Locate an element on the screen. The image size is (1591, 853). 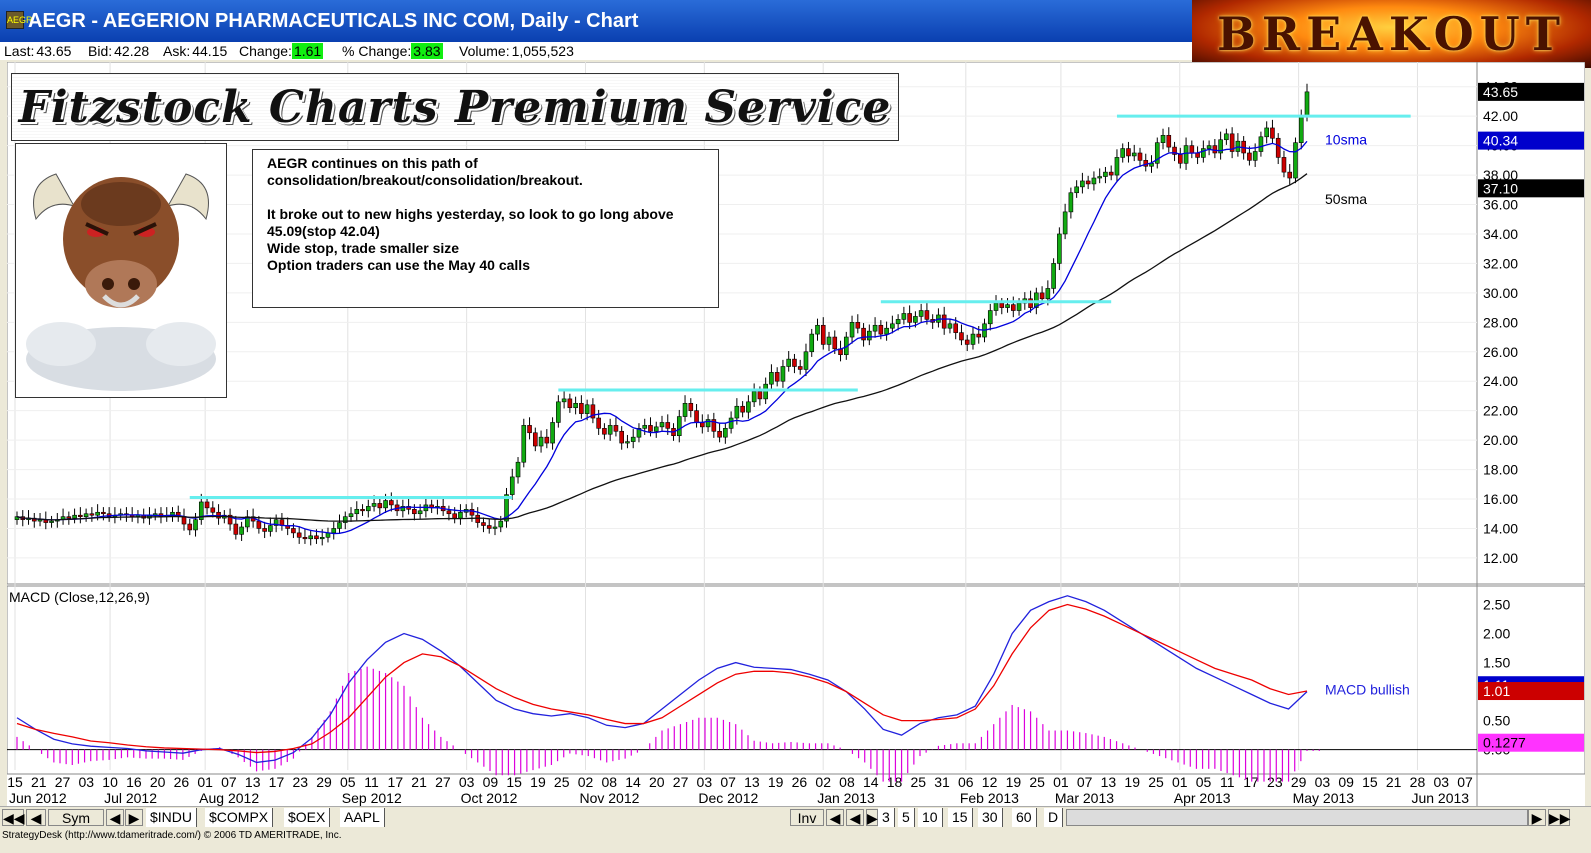
note-line: Option traders can use the May 40 calls is located at coordinates (398, 265).